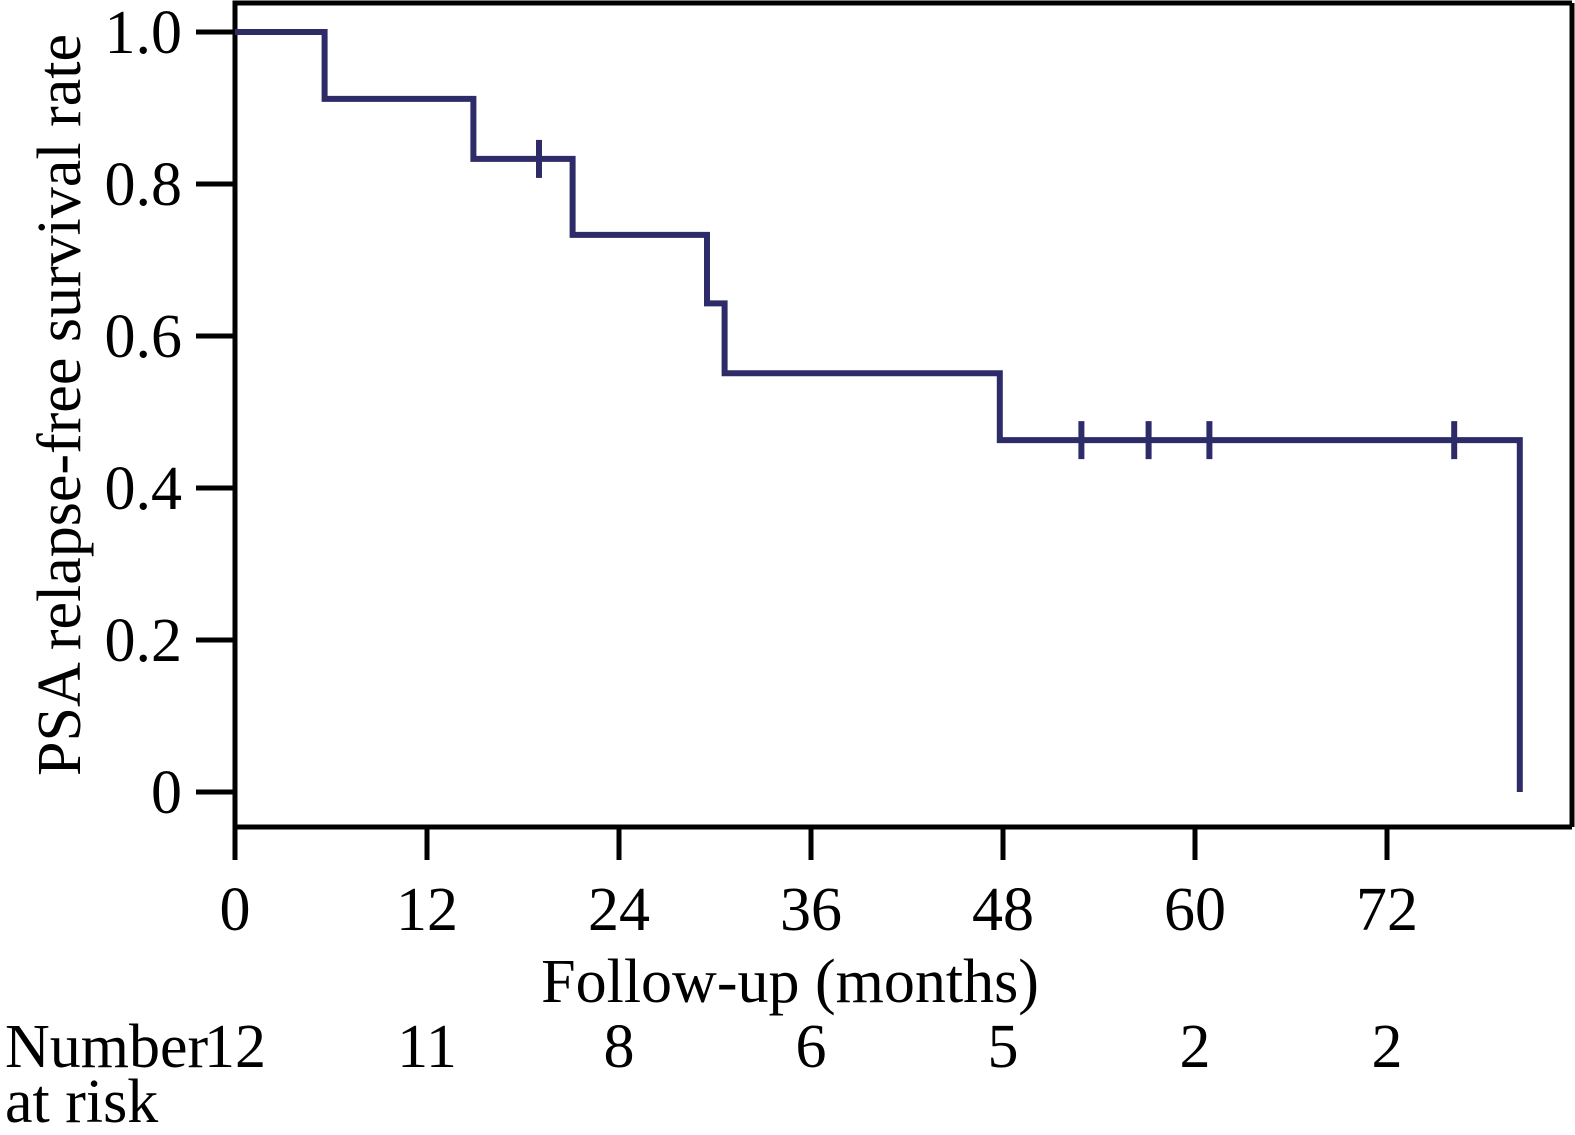  I want to click on x-tick-label: 60, so click(1195, 910).